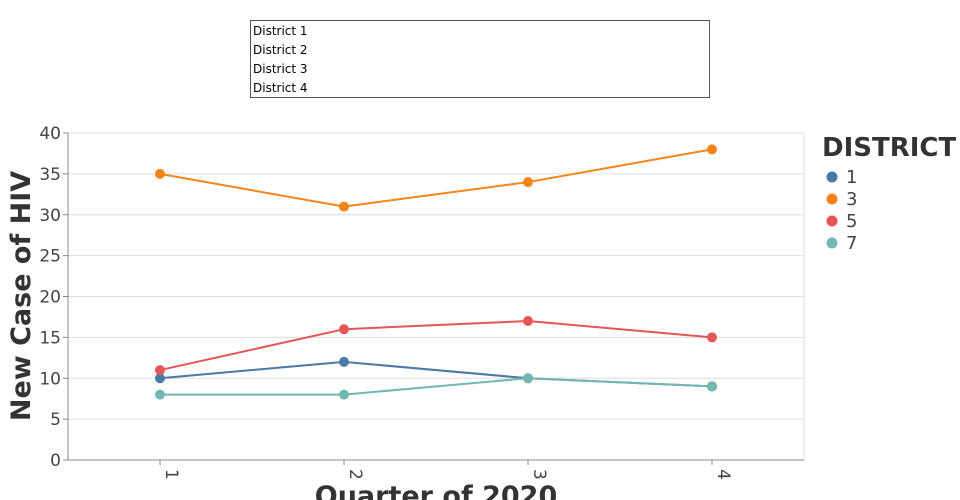  I want to click on y-tick-label: 15, so click(50, 338).